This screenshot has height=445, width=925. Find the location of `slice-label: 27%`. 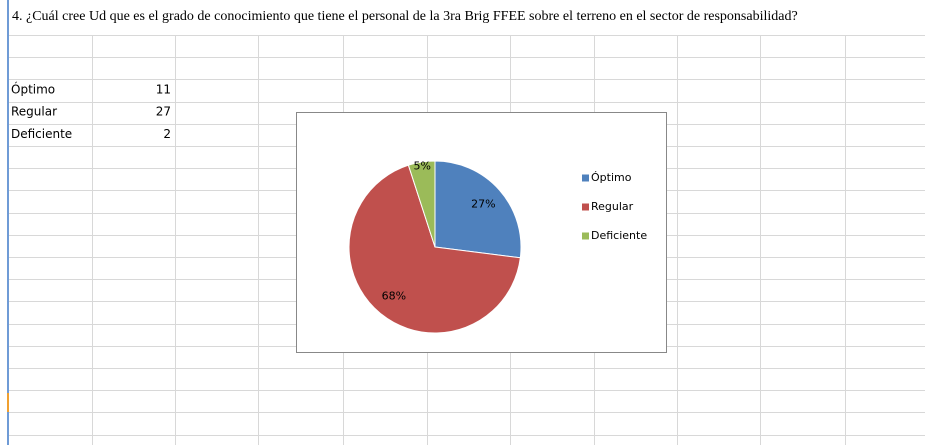

slice-label: 27% is located at coordinates (483, 203).